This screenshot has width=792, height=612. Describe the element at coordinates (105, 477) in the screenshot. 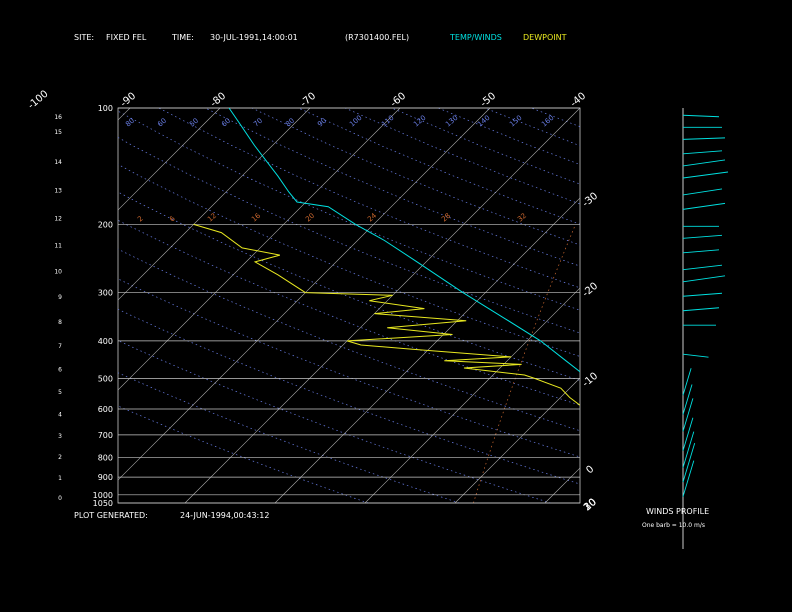

I see `pressure-tick-label: 900` at that location.